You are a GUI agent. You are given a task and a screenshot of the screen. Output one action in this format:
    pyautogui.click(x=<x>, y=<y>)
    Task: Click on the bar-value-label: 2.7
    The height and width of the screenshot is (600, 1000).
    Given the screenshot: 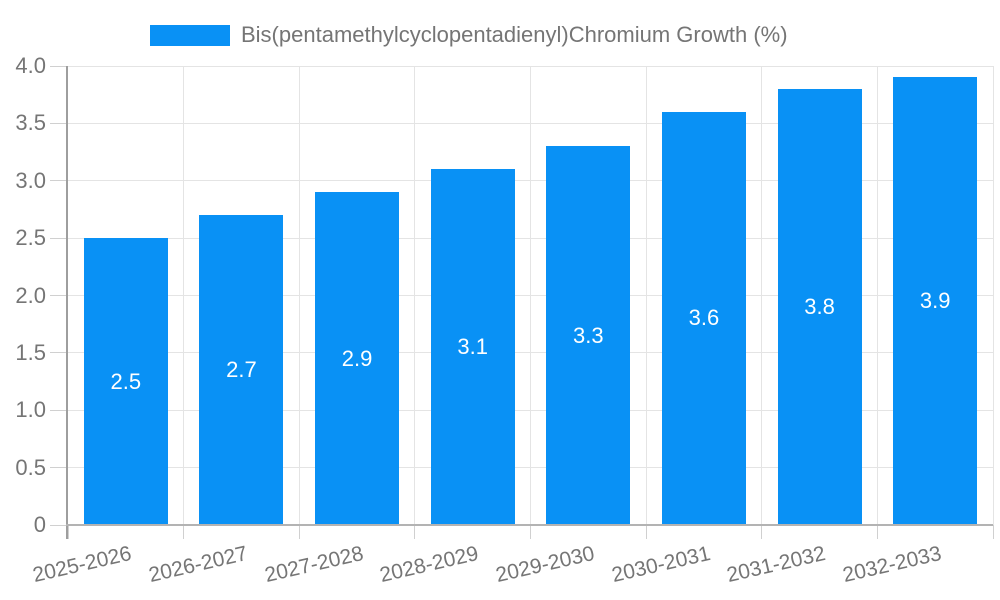 What is the action you would take?
    pyautogui.click(x=241, y=370)
    